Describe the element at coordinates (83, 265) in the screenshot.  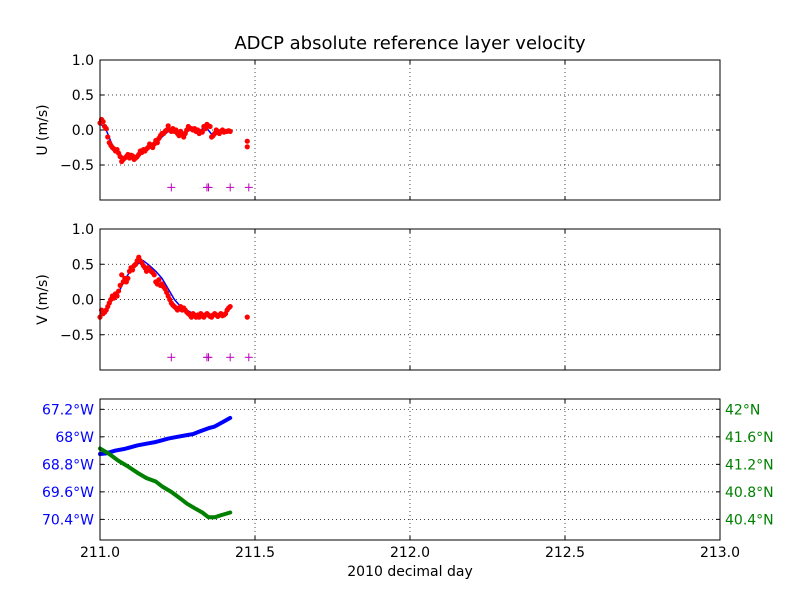
I see `v-ytick-label: 0.5` at that location.